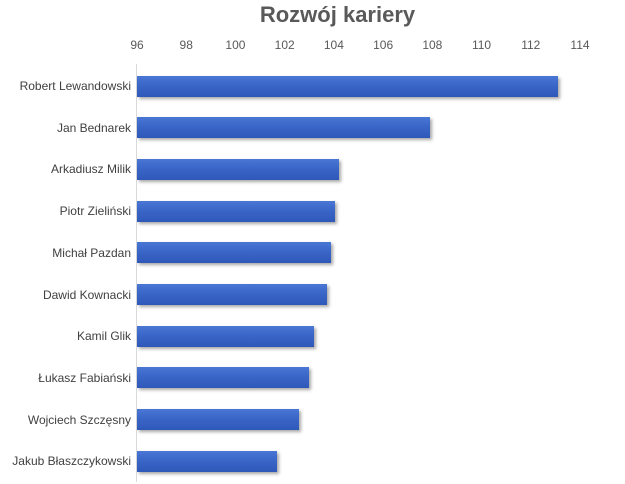 The width and height of the screenshot is (625, 484). I want to click on x-tick-label: 100, so click(235, 45).